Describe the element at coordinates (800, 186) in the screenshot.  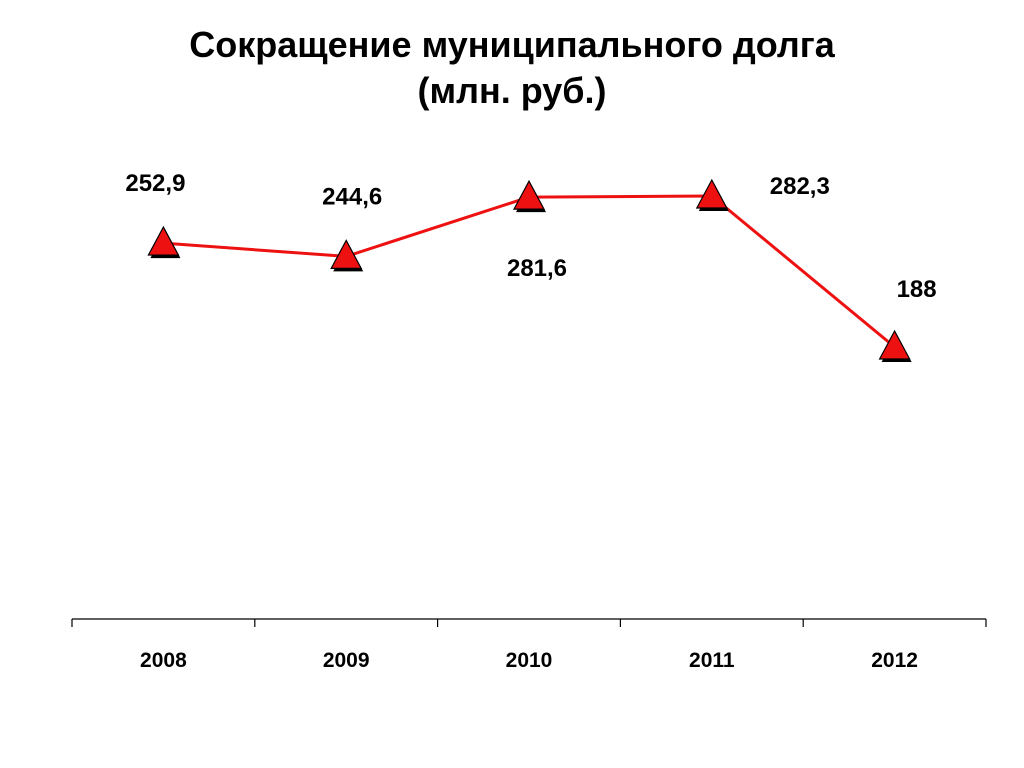
I see `data-label: 282,3` at that location.